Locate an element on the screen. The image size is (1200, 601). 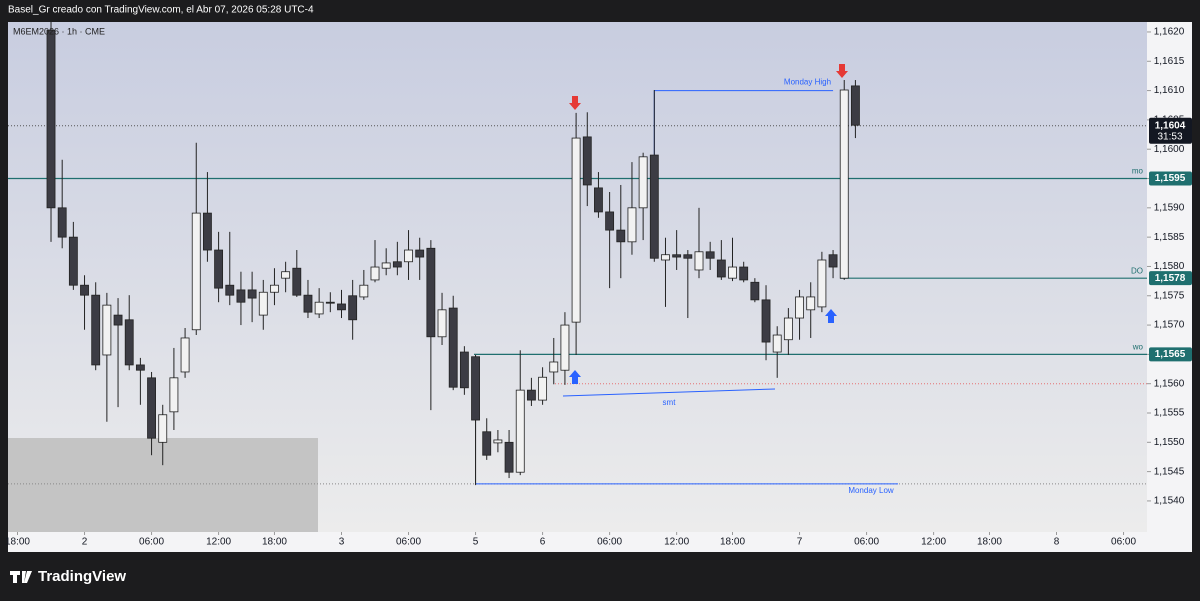
time-axis is located at coordinates (600, 542).